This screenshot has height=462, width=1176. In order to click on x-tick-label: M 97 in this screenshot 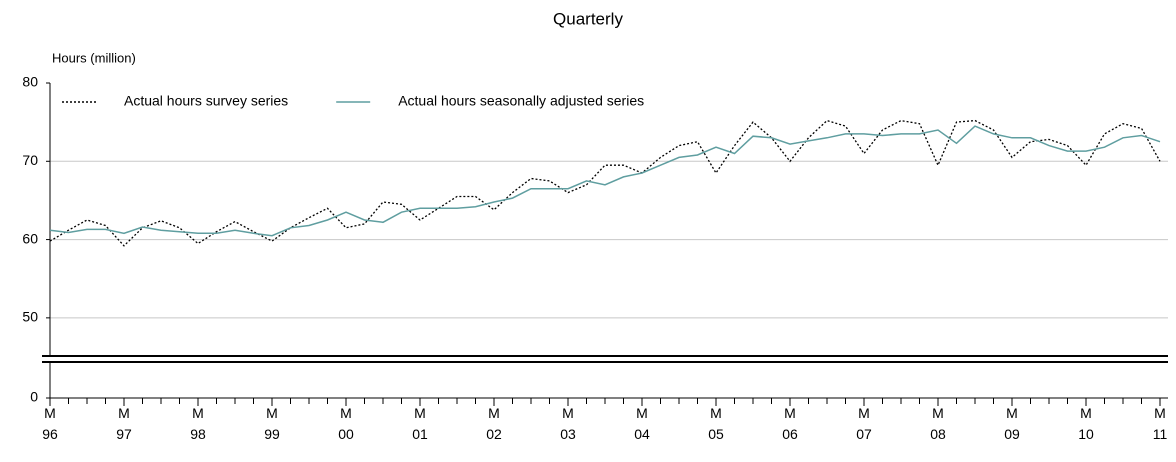, I will do `click(124, 423)`.